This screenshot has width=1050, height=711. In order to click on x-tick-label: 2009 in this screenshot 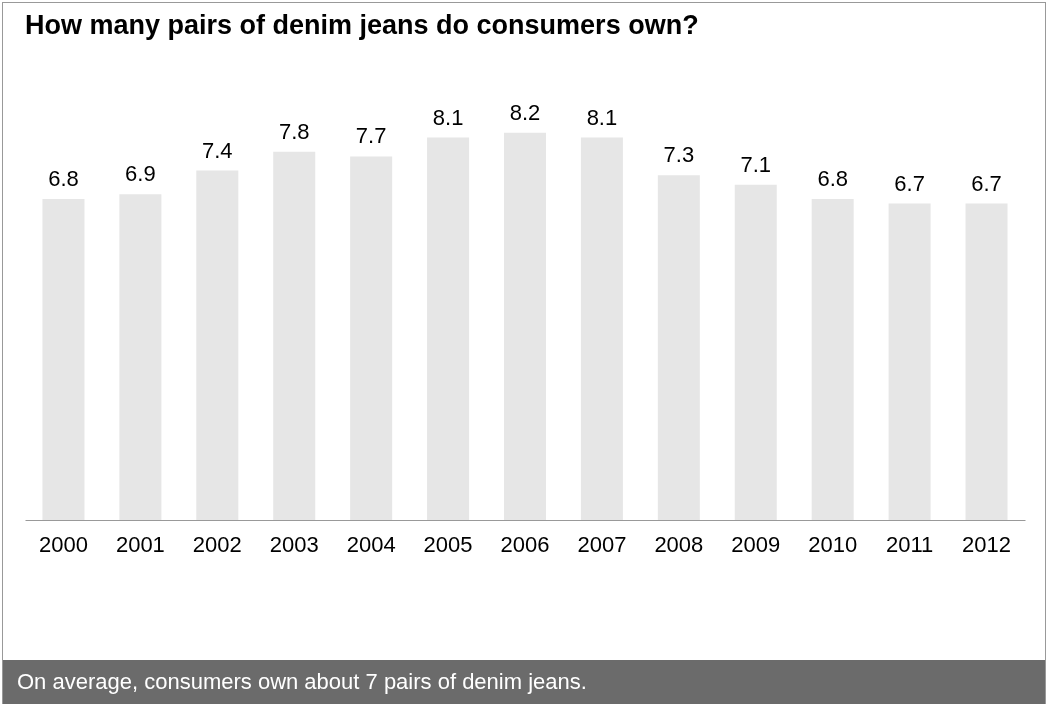, I will do `click(756, 544)`.